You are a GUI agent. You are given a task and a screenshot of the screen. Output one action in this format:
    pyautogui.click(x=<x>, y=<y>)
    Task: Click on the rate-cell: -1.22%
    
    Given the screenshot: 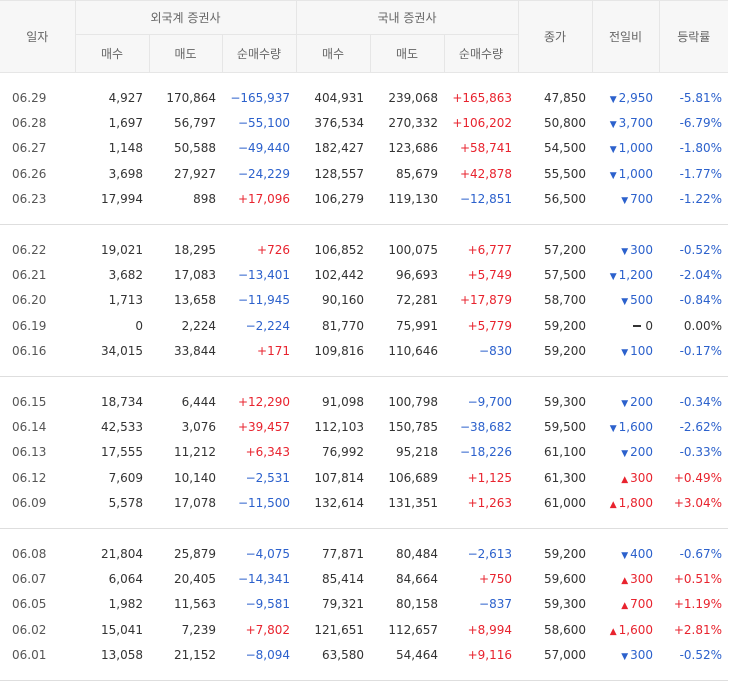 What is the action you would take?
    pyautogui.click(x=701, y=199)
    